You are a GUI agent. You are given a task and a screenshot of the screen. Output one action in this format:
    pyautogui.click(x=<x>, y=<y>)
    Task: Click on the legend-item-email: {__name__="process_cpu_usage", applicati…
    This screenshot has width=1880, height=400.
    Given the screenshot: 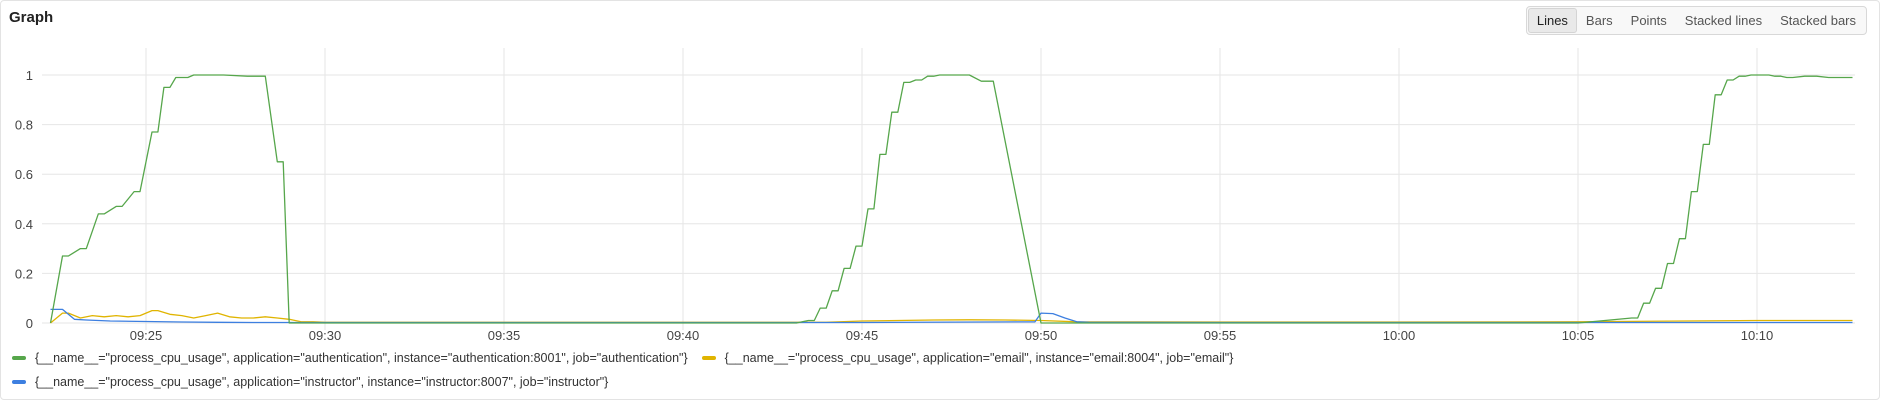 What is the action you would take?
    pyautogui.click(x=967, y=358)
    